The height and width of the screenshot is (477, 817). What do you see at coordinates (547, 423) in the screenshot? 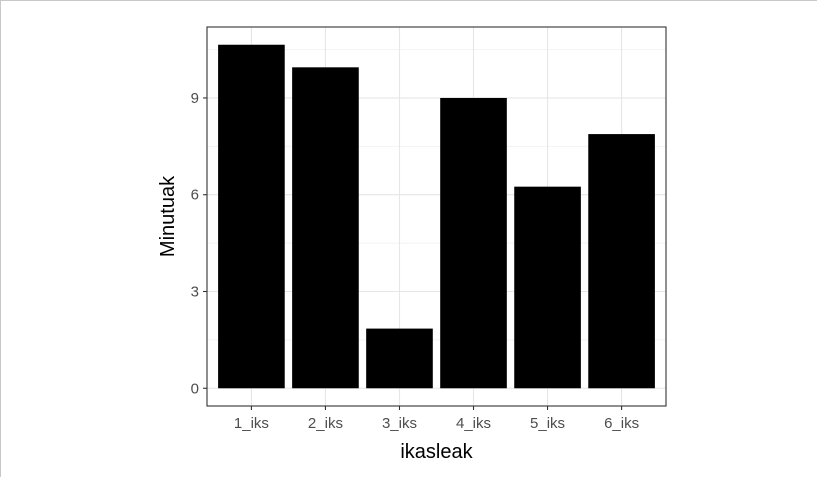
I see `x-tick-label: 5_iks` at bounding box center [547, 423].